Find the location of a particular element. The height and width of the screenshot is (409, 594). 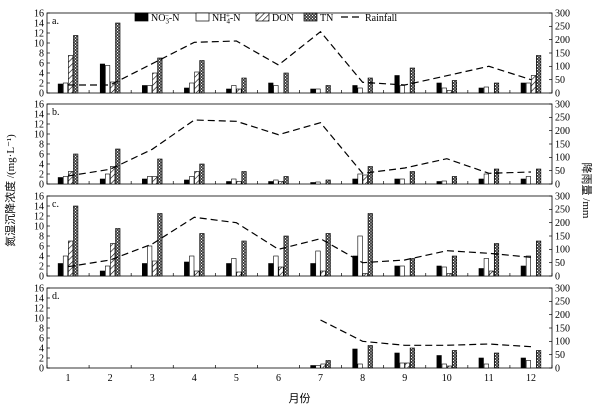

left-tick-label: 6 is located at coordinates (41, 154).